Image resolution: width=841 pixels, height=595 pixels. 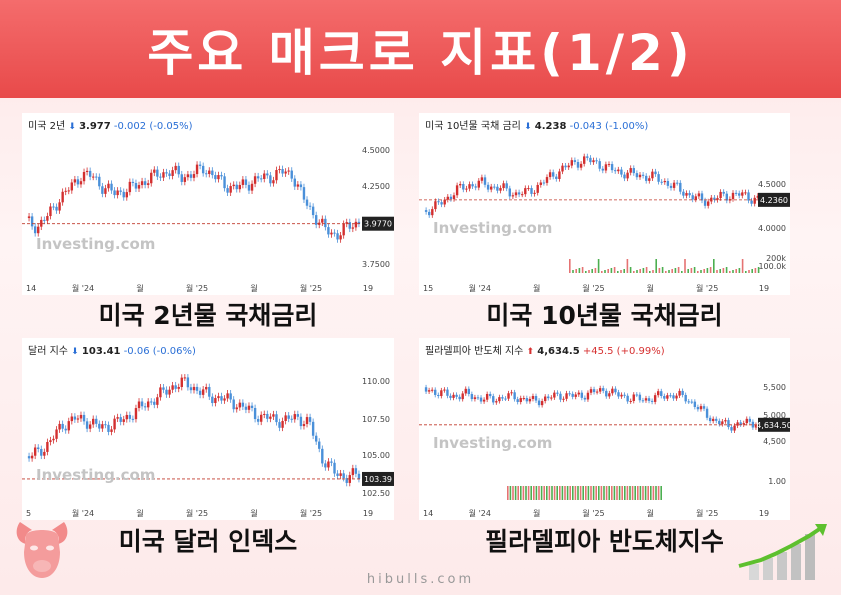 What do you see at coordinates (604, 315) in the screenshot?
I see `caption-us10y: 미국 10년물 국채금리` at bounding box center [604, 315].